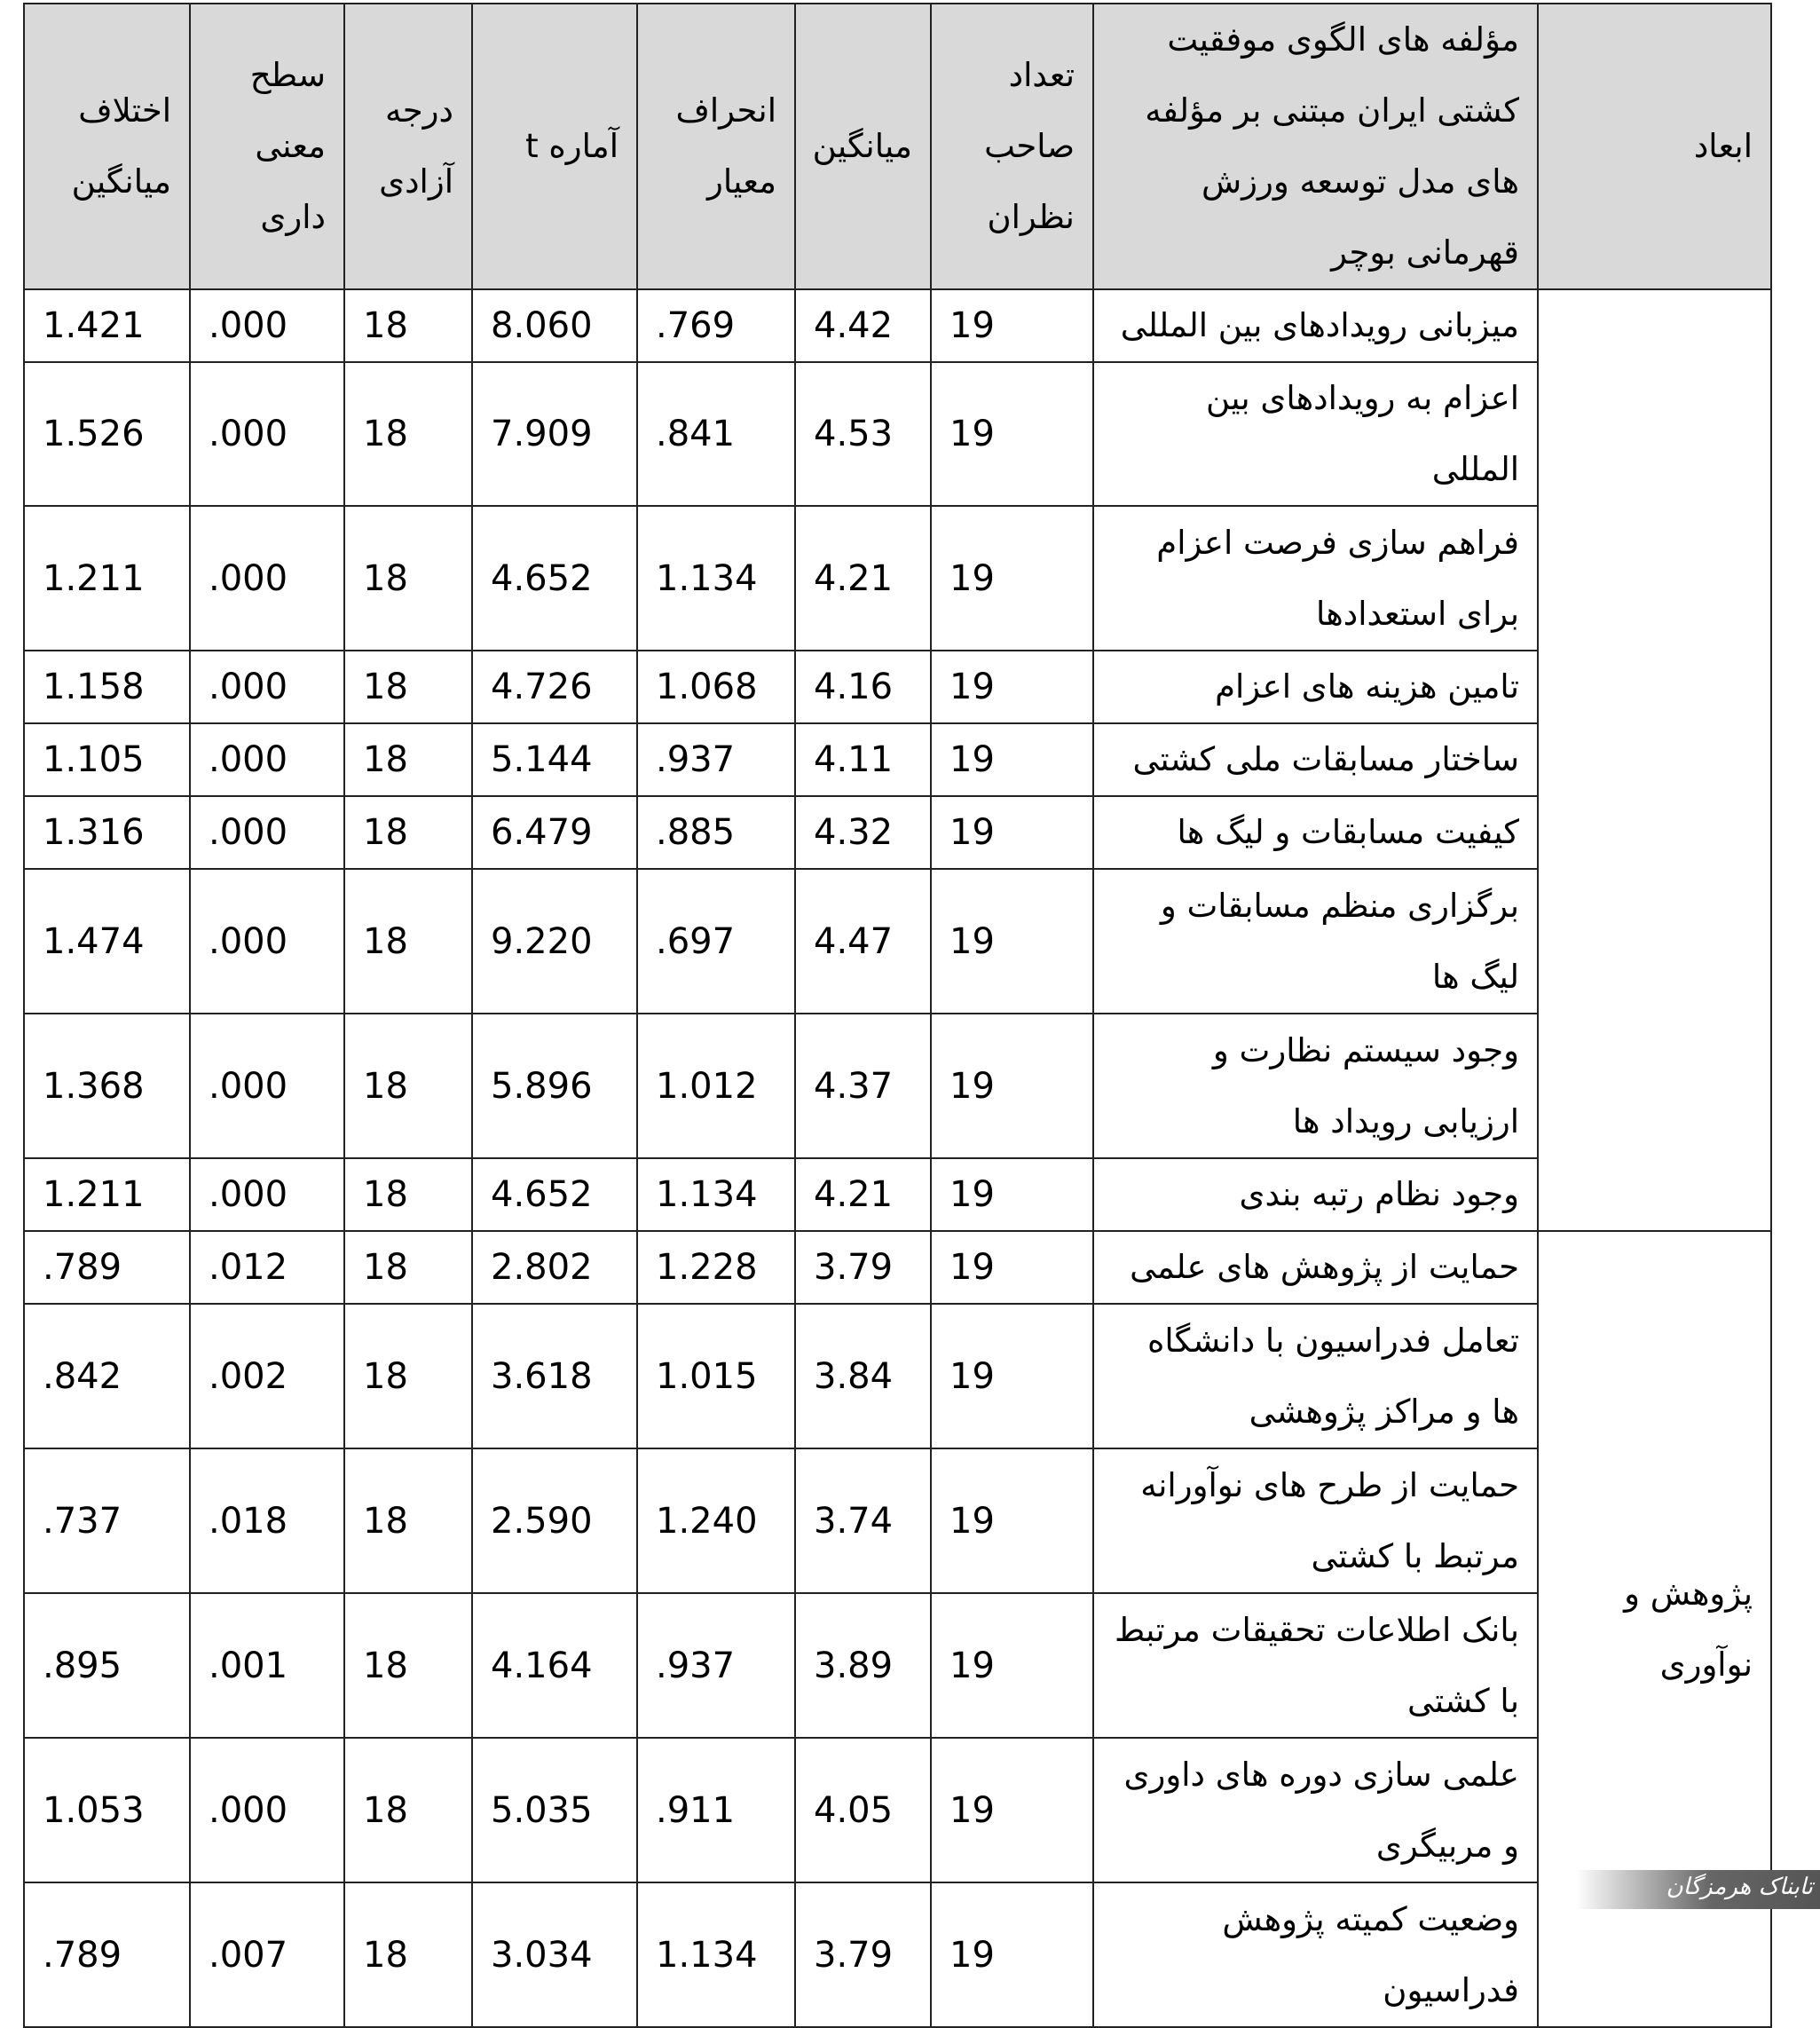 The width and height of the screenshot is (1820, 2028). I want to click on cell-component: وضعیت کمیته پژوهش فدراسیون, so click(1315, 1955).